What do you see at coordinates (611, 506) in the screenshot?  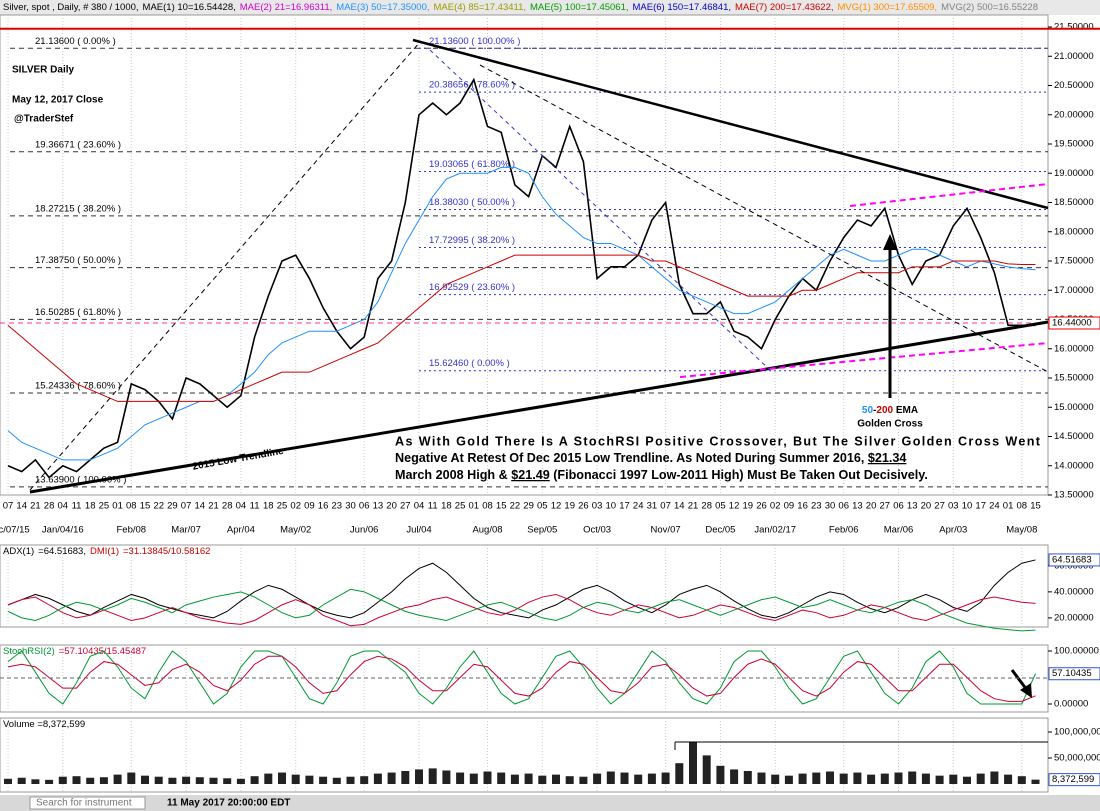 I see `x-tick-label: 10` at bounding box center [611, 506].